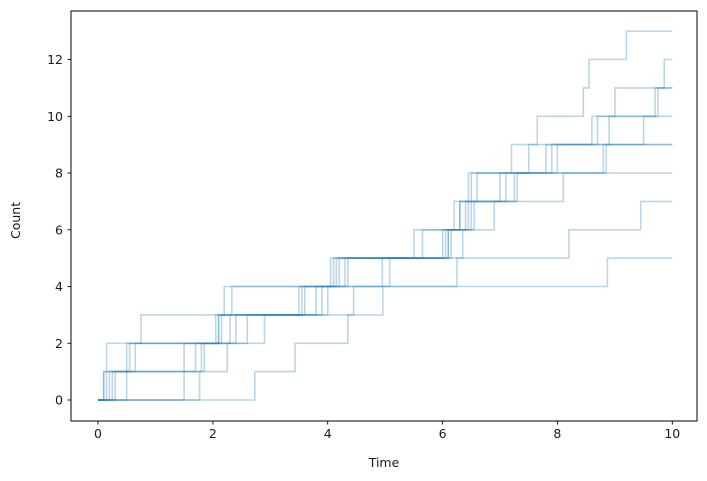  Describe the element at coordinates (55, 59) in the screenshot. I see `y-tick-label: 12` at that location.